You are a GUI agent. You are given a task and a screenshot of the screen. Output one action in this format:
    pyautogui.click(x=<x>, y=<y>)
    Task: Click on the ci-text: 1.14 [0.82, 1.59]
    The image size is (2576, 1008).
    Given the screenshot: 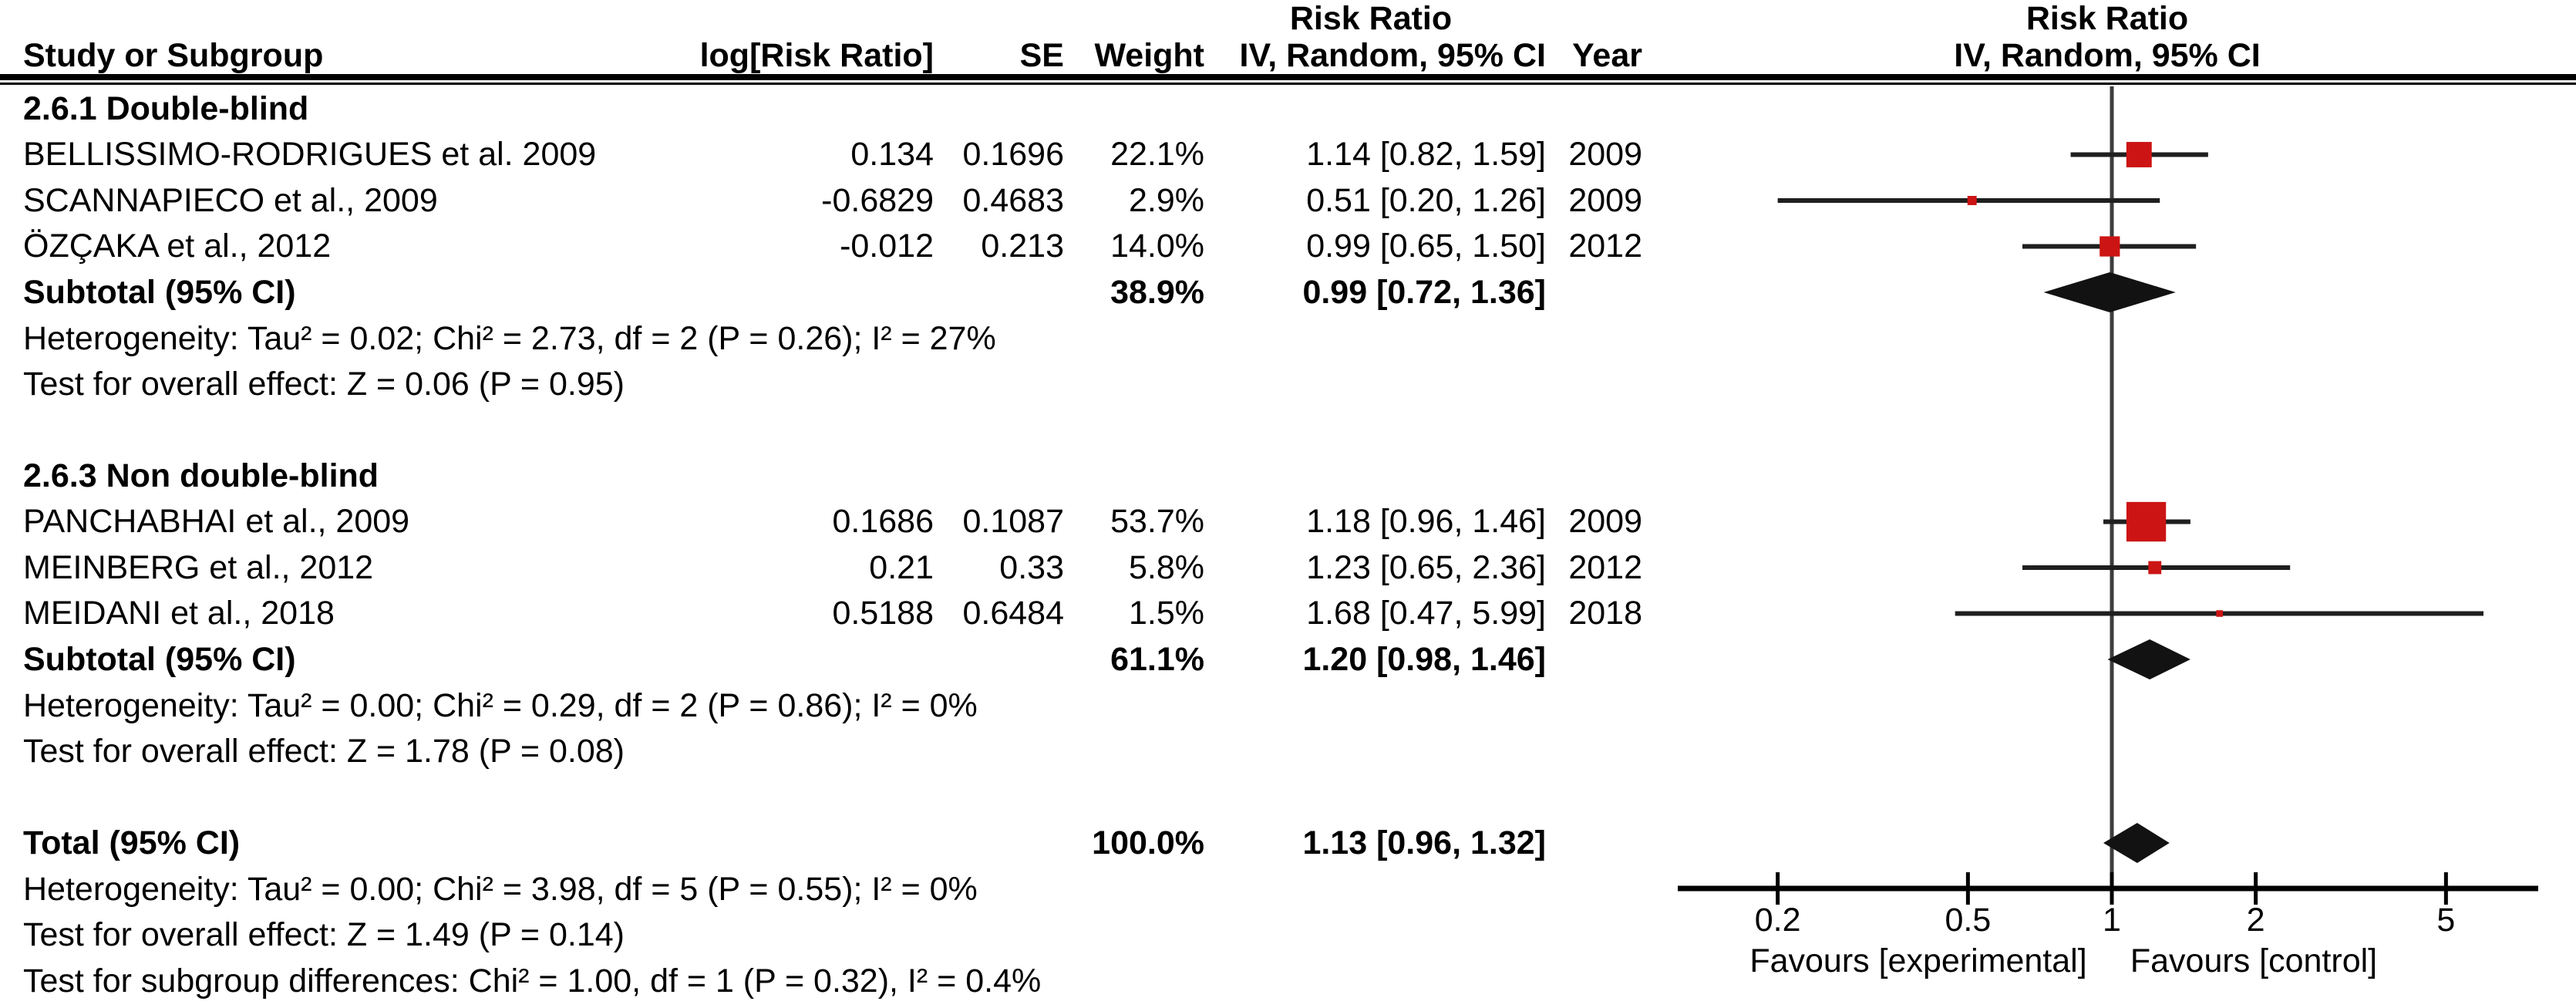 What is the action you would take?
    pyautogui.click(x=1426, y=154)
    